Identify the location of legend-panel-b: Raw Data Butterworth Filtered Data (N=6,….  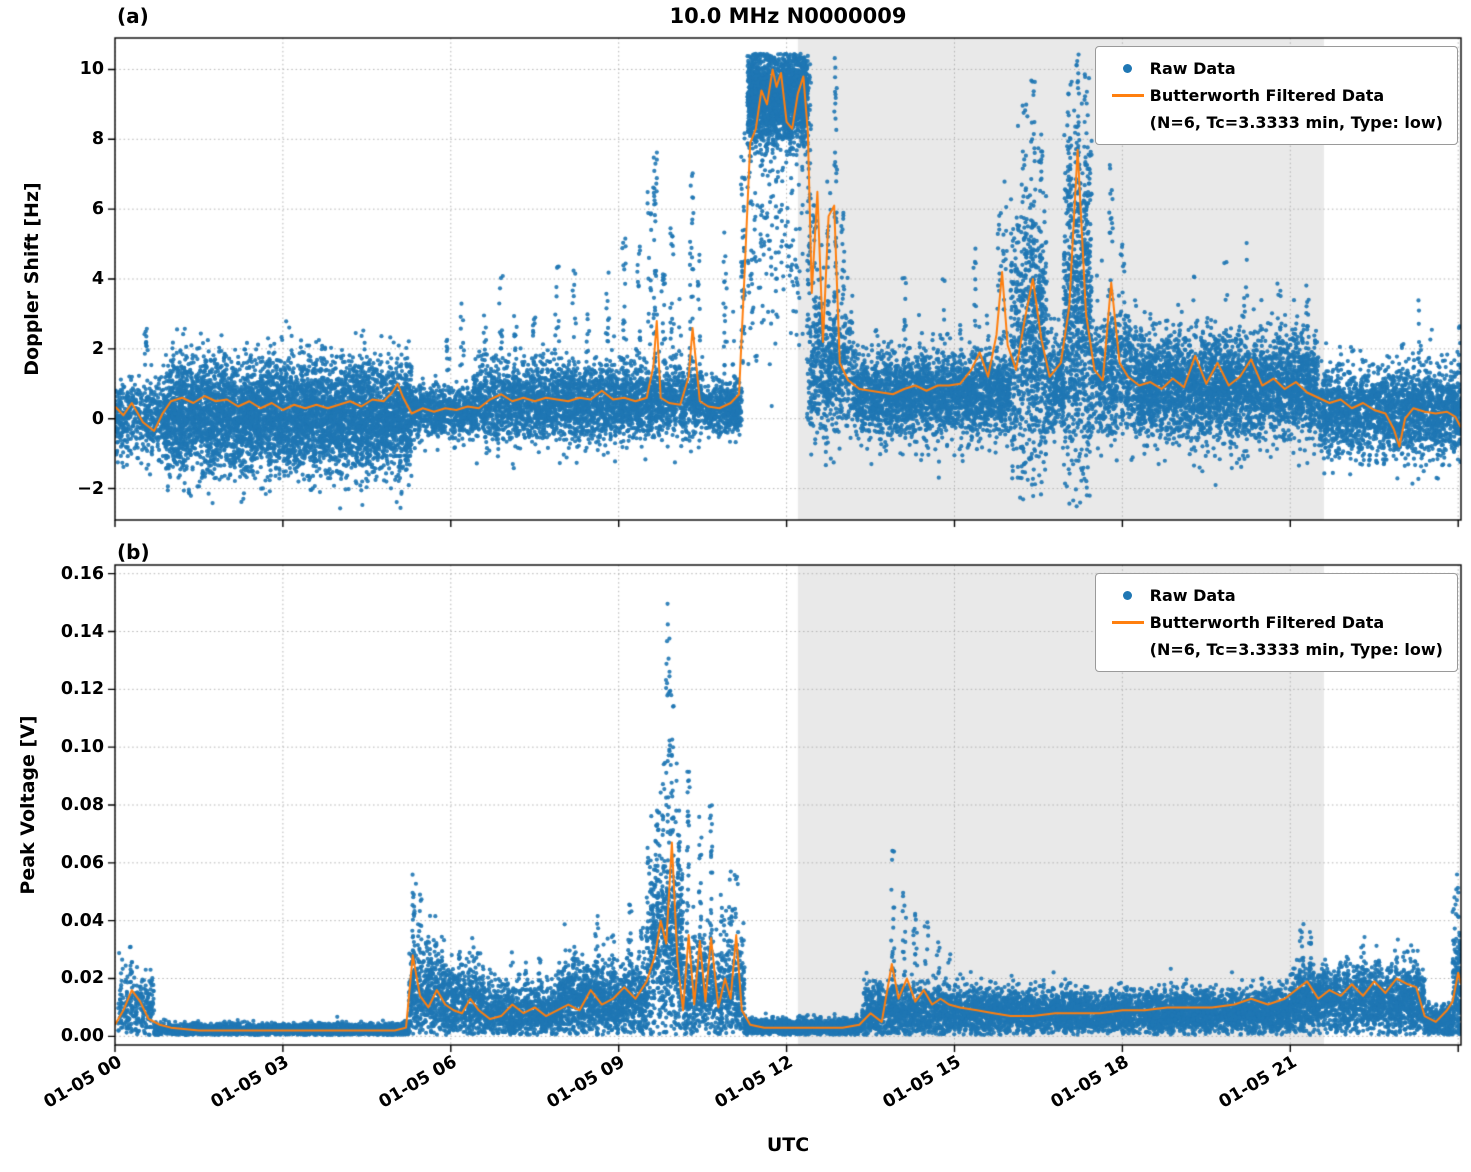
(1276, 622).